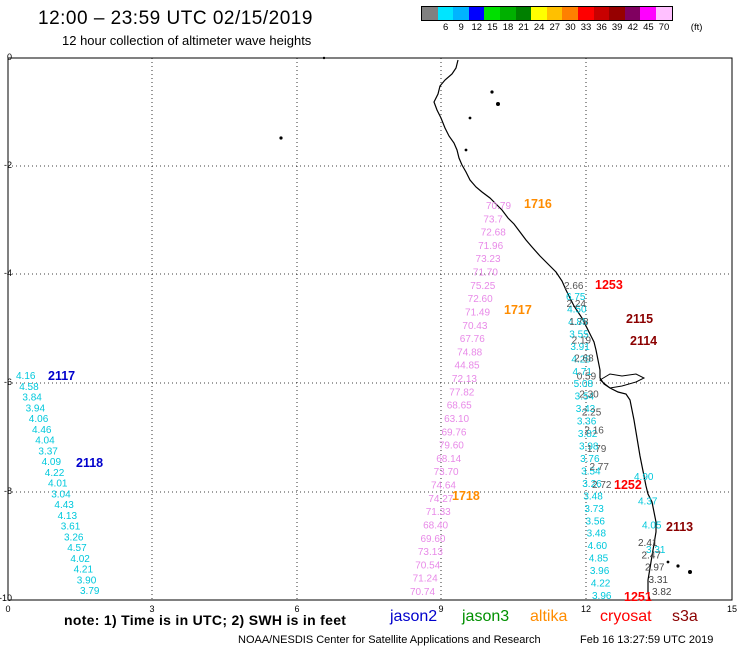  What do you see at coordinates (77, 548) in the screenshot?
I see `wave-height-value: 4.57` at bounding box center [77, 548].